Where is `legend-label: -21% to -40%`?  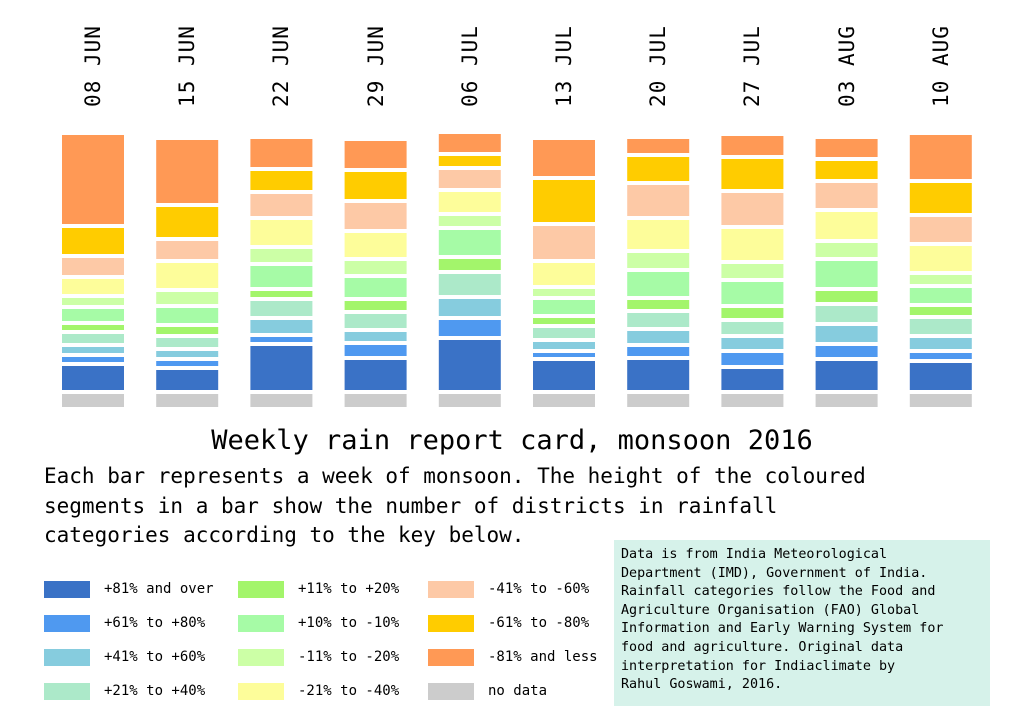 legend-label: -21% to -40% is located at coordinates (349, 691).